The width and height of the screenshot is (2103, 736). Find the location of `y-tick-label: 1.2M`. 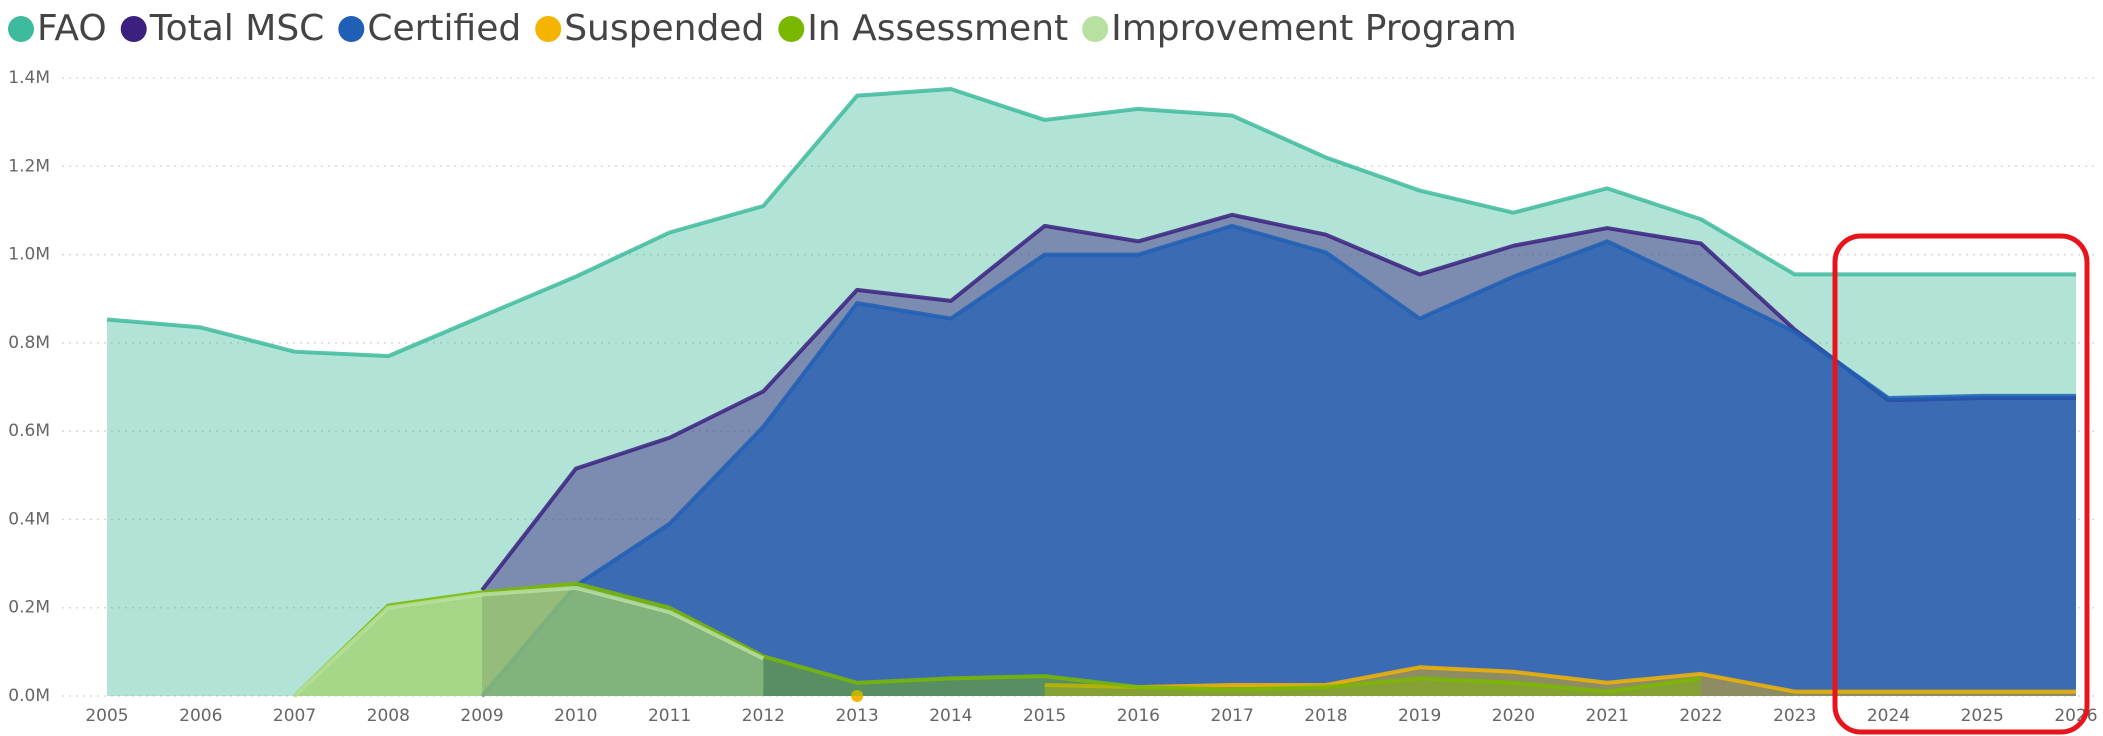

y-tick-label: 1.2M is located at coordinates (29, 166).